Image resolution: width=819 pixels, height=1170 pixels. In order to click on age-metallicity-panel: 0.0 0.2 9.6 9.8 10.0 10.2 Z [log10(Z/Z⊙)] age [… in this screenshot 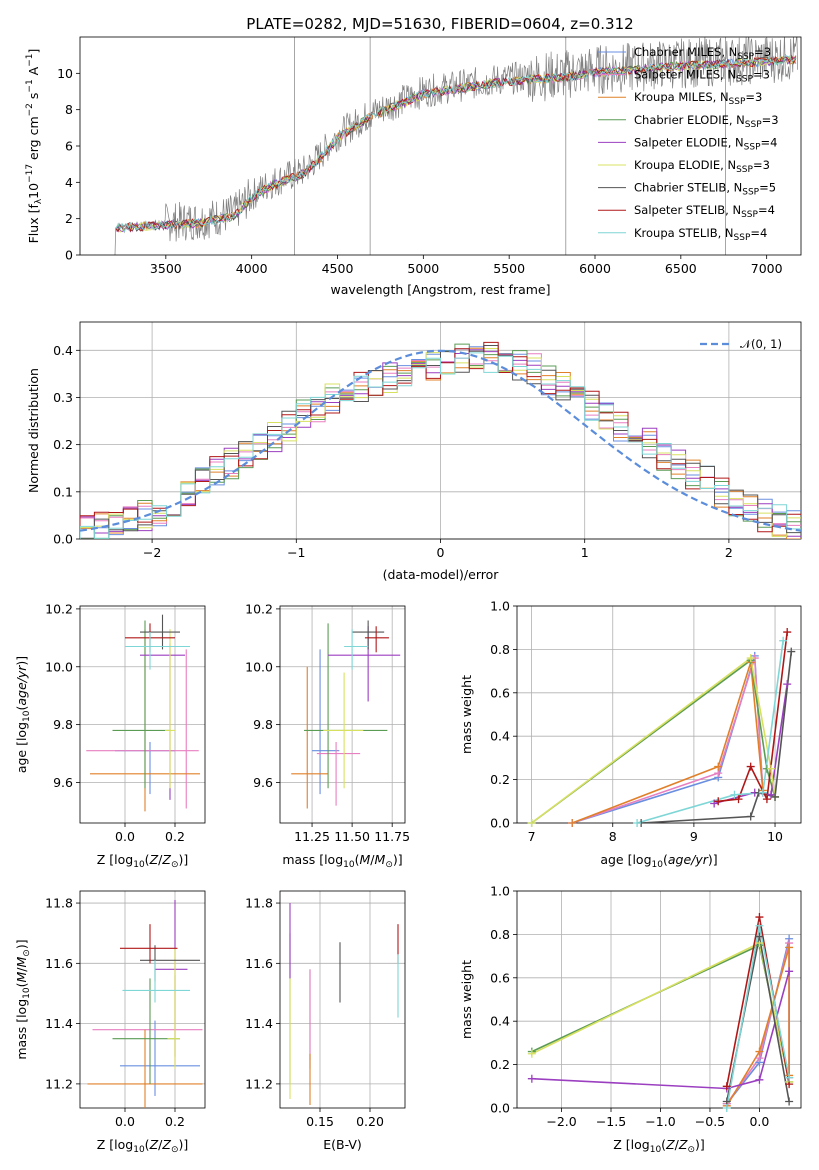, I will do `click(110, 735)`.